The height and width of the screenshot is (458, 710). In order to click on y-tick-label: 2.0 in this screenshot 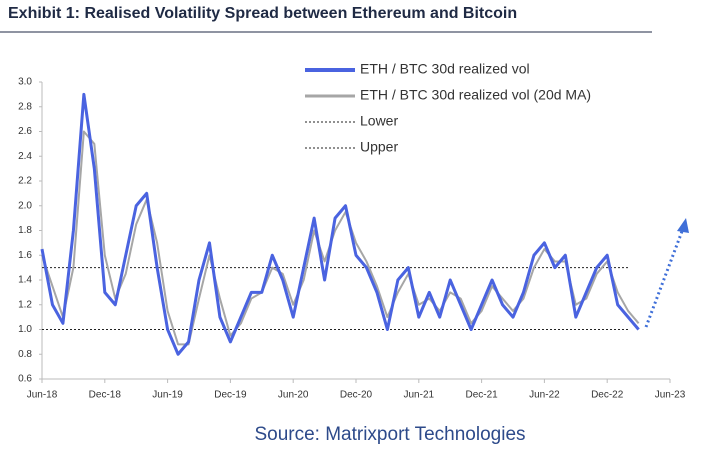, I will do `click(25, 205)`.